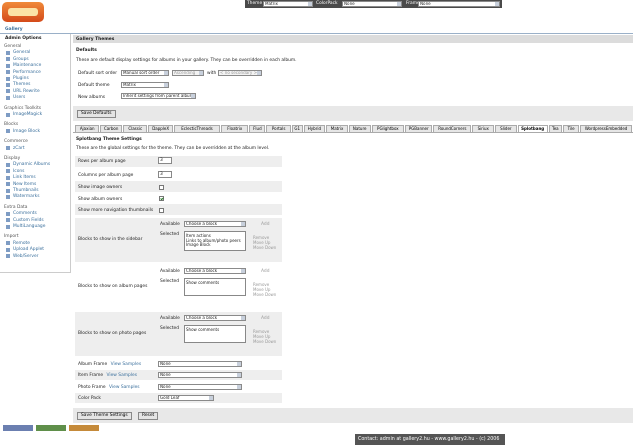 The width and height of the screenshot is (640, 445). Describe the element at coordinates (255, 3) in the screenshot. I see `theme-label: Theme` at that location.